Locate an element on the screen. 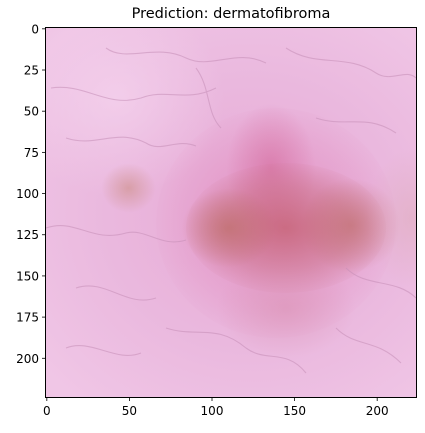 This screenshot has height=433, width=425. y-axis: 0 25 50 75 100 125 150 175 200 is located at coordinates (31, 194).